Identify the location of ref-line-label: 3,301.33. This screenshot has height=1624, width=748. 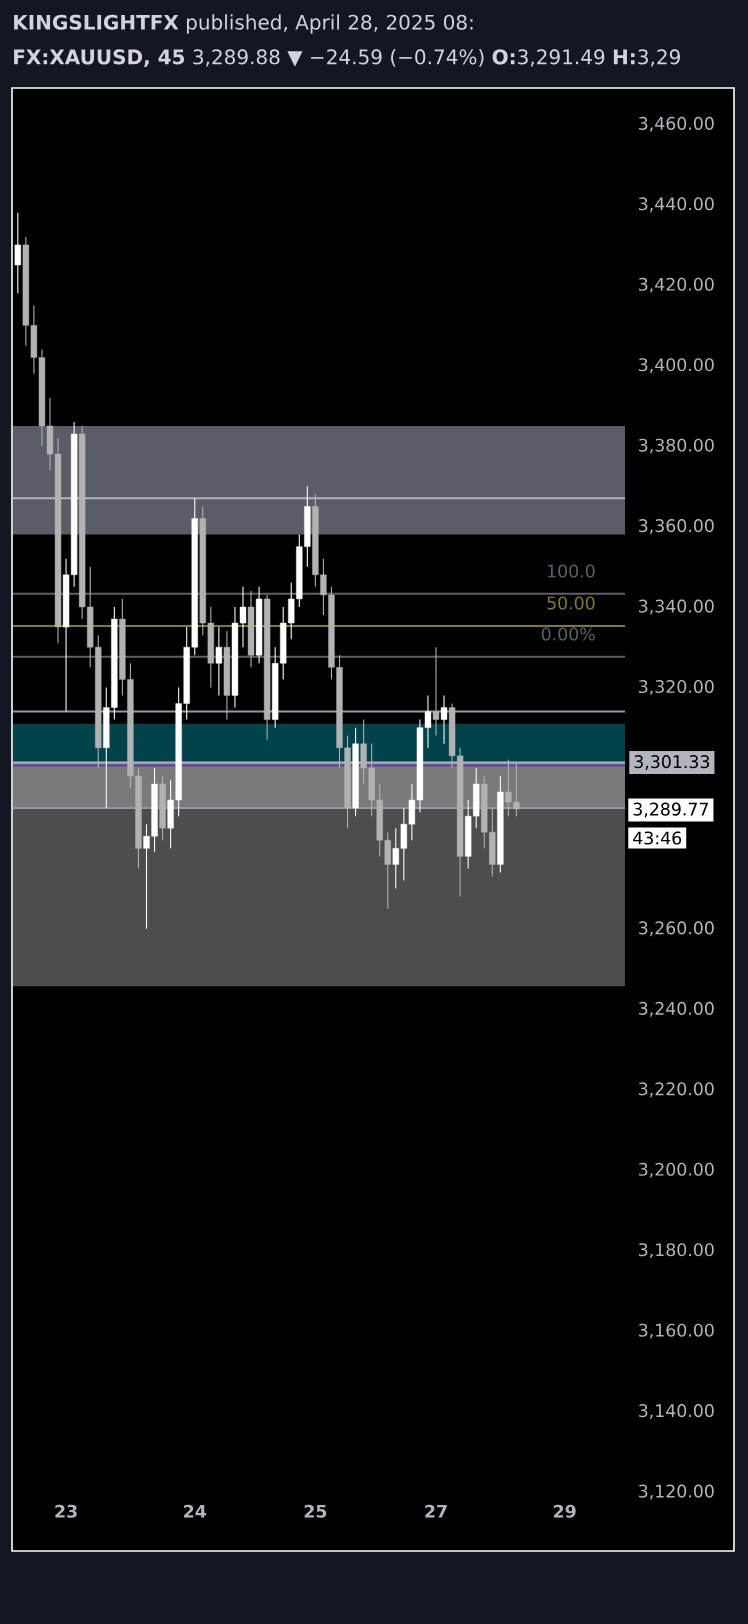
(672, 762).